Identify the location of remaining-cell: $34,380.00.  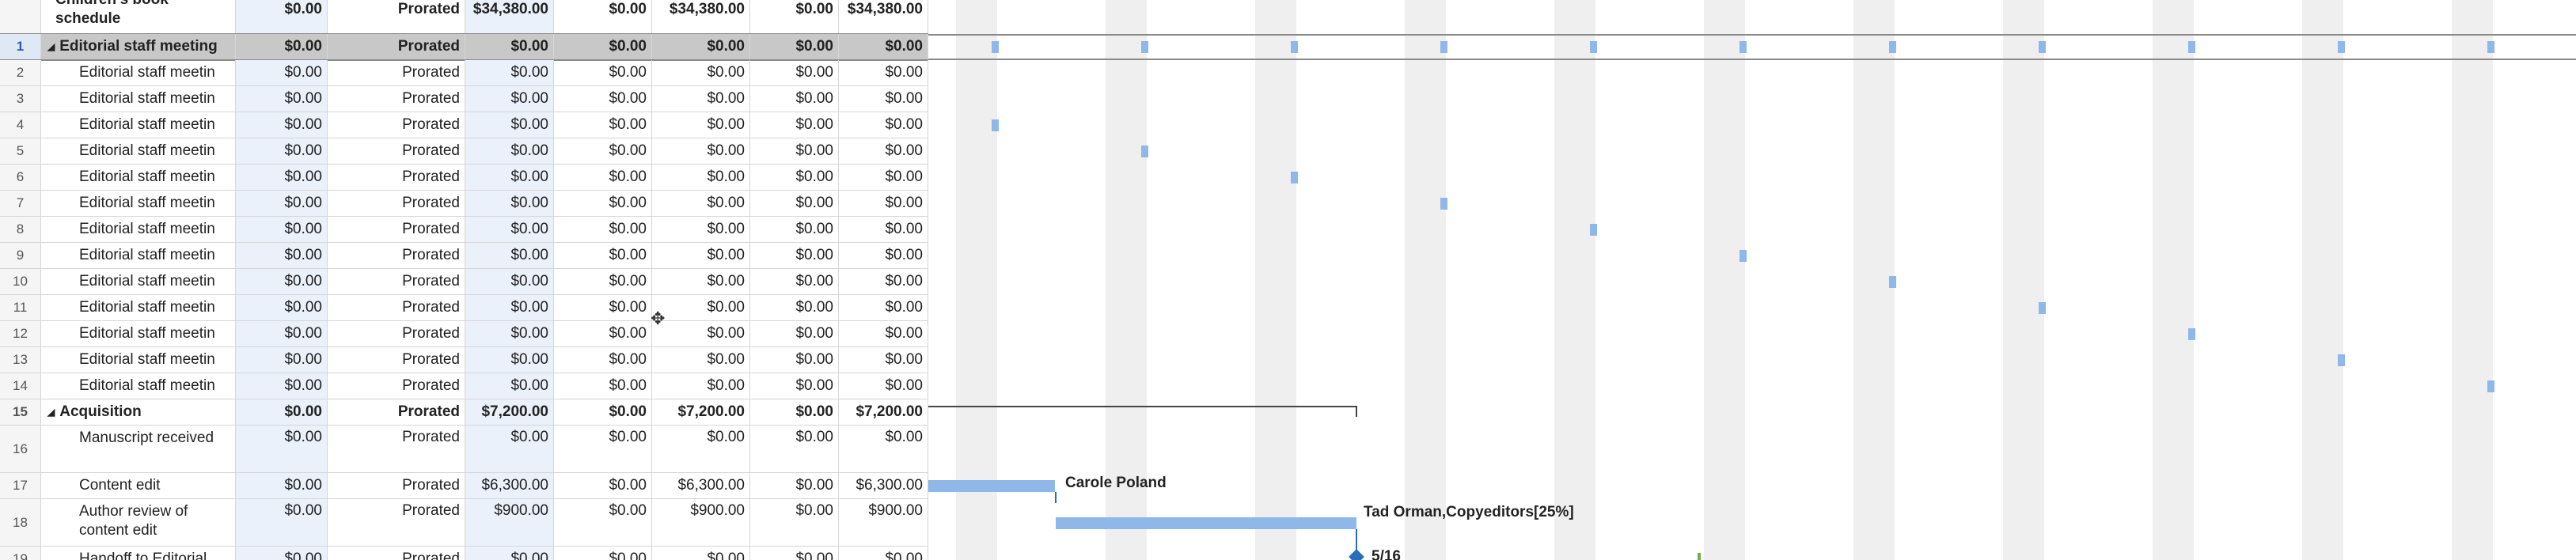
(883, 16).